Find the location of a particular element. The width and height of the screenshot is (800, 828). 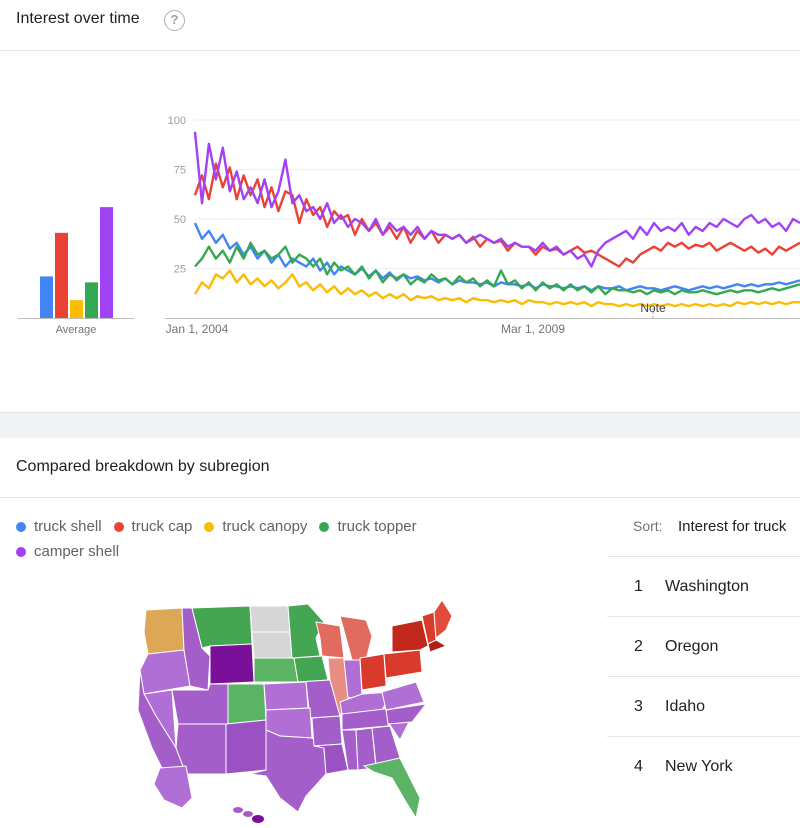

map-region-utah is located at coordinates (200, 704).